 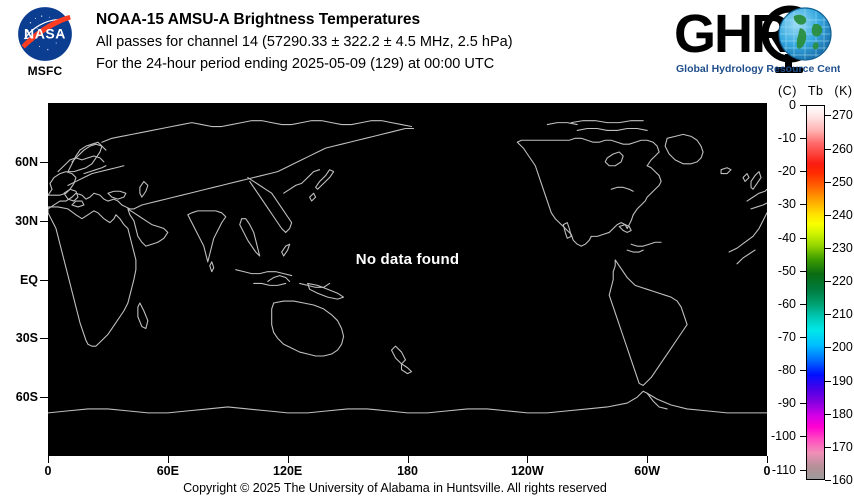 What do you see at coordinates (407, 471) in the screenshot?
I see `lon-label: 180` at bounding box center [407, 471].